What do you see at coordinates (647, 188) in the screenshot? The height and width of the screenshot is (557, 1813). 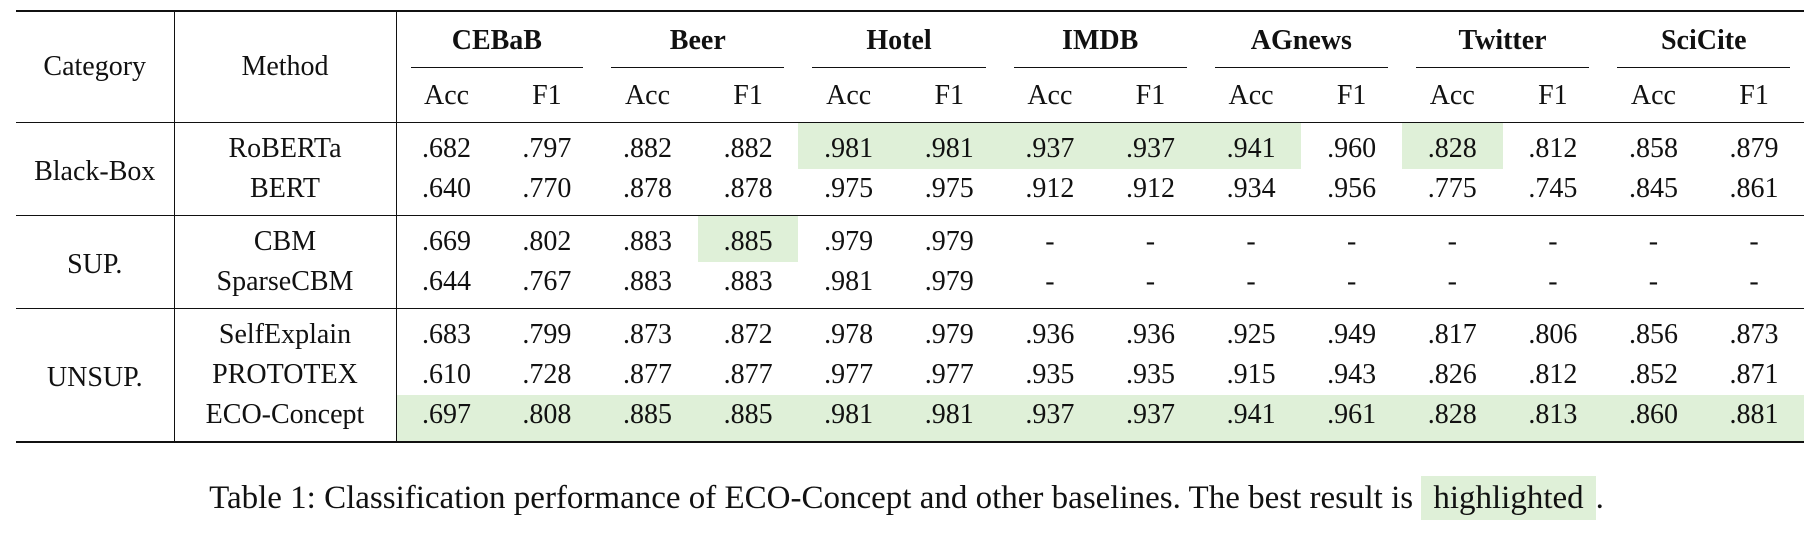 I see `score-cell: .878` at bounding box center [647, 188].